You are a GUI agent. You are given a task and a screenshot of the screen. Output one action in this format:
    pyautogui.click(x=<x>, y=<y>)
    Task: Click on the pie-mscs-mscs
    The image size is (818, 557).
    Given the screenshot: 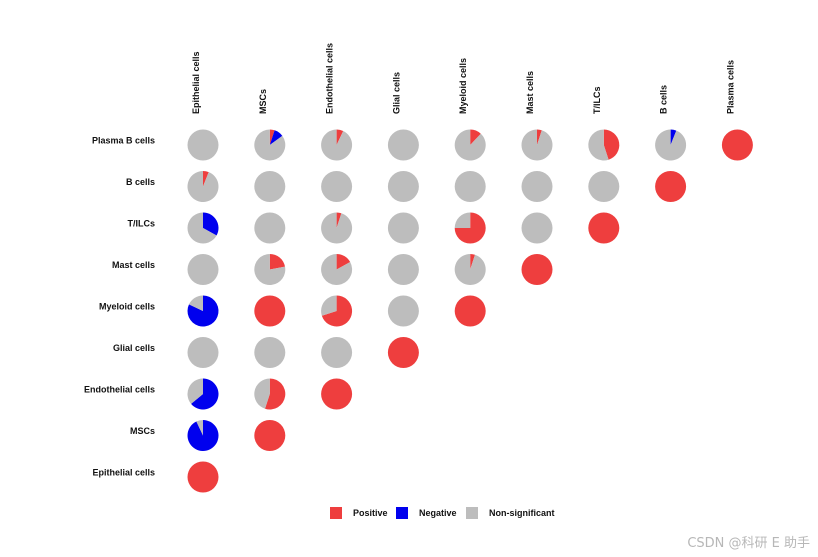 What is the action you would take?
    pyautogui.click(x=270, y=435)
    